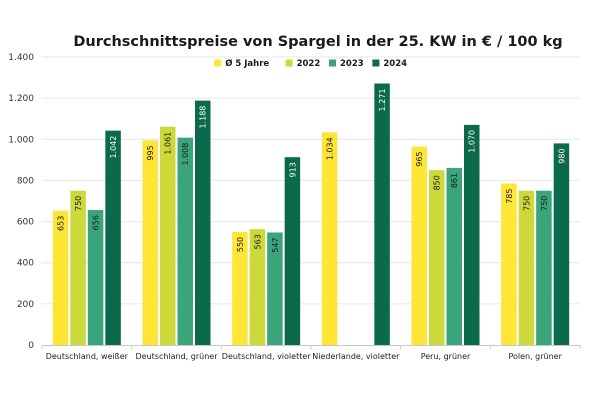 Image resolution: width=600 pixels, height=400 pixels. Describe the element at coordinates (113, 237) in the screenshot. I see `bar-deutschland-wei-er-2024` at that location.